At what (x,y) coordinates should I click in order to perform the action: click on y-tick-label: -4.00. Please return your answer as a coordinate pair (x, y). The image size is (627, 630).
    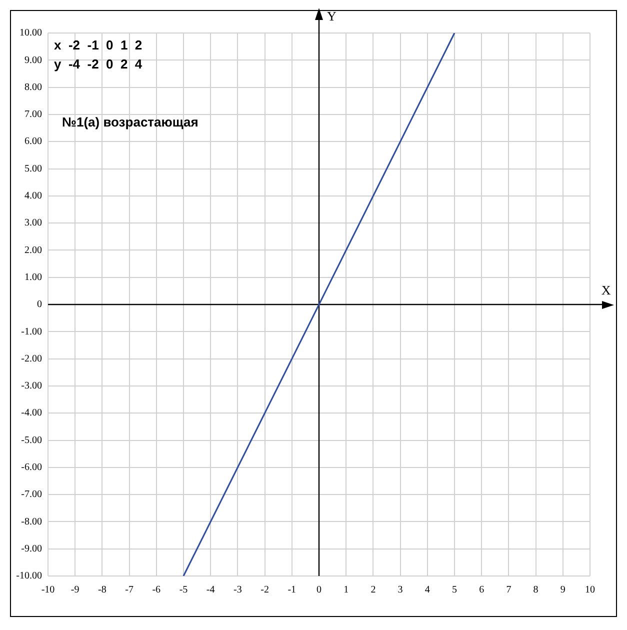
    Looking at the image, I should click on (31, 413).